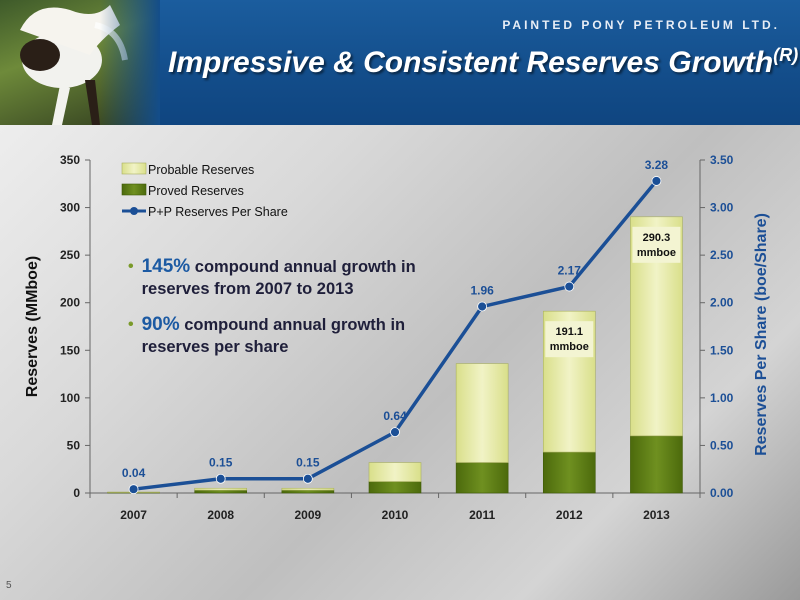  I want to click on y2-tick-label: 2.00, so click(722, 303).